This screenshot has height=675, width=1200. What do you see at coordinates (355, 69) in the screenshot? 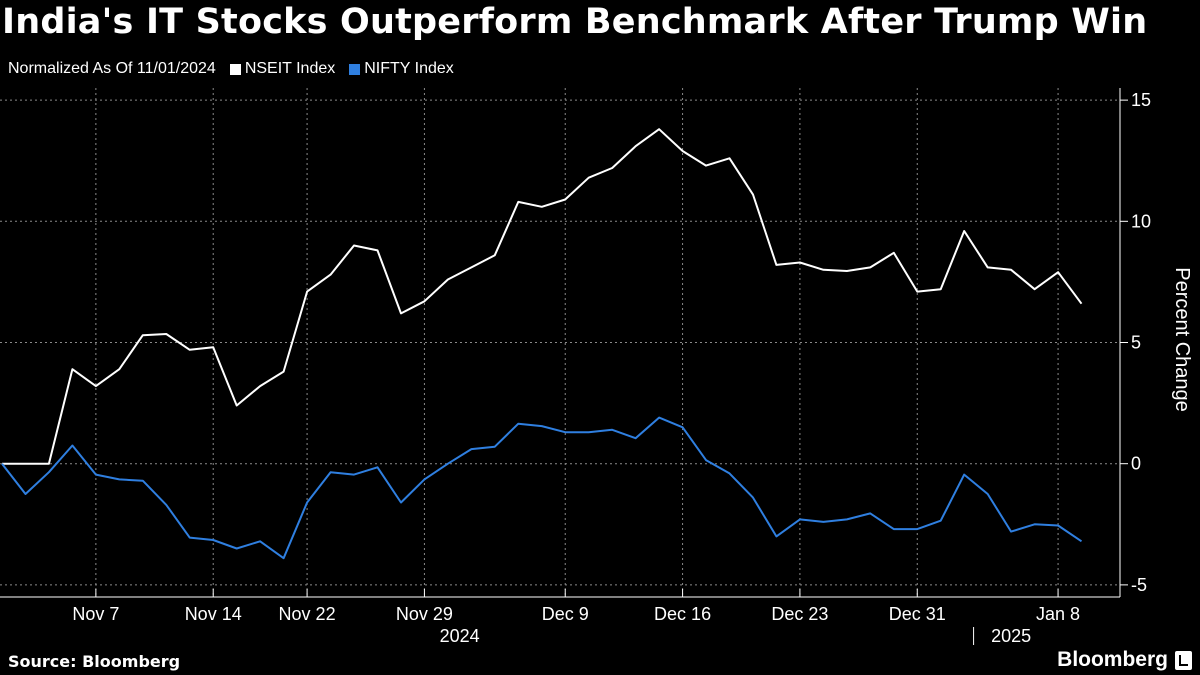
I see `nifty-legend-swatch` at bounding box center [355, 69].